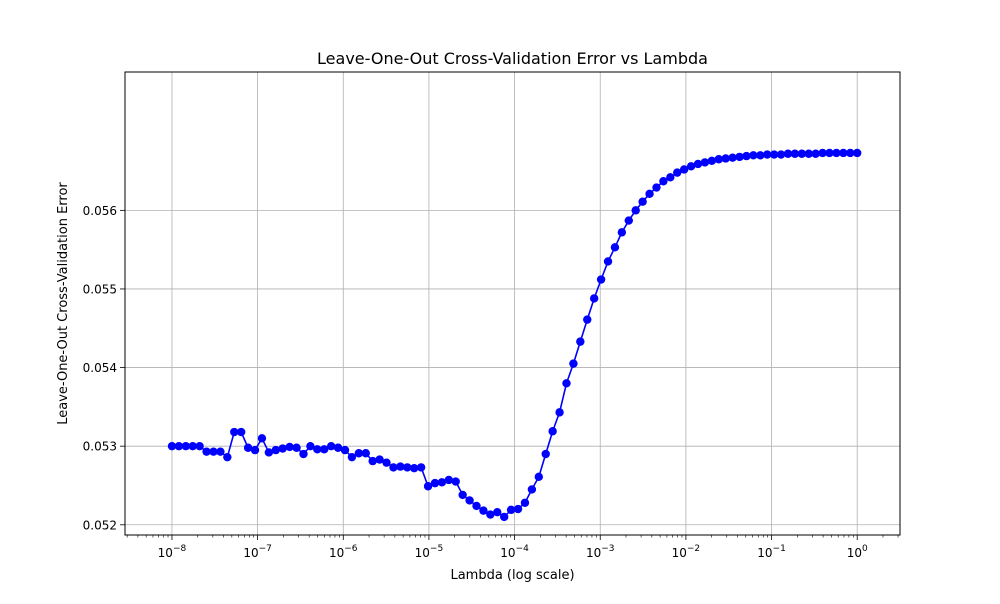 The width and height of the screenshot is (1000, 604). I want to click on x-tick-label: 10⁻⁸, so click(172, 552).